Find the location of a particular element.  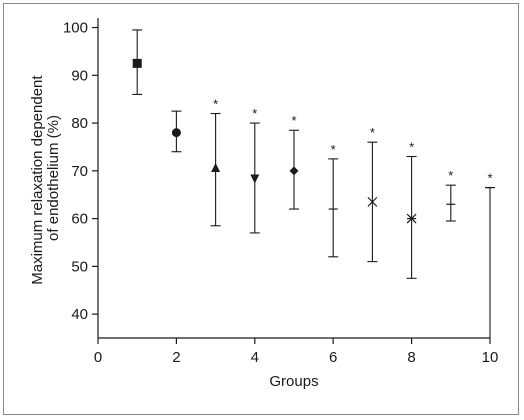

y-tick-label: 40 is located at coordinates (79, 314).